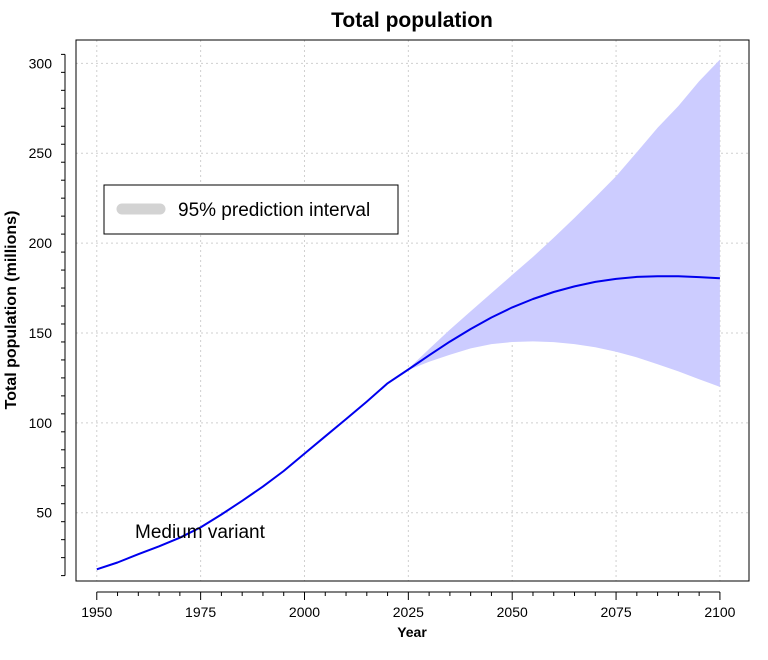 This screenshot has height=660, width=768. I want to click on legend-label: 95% prediction interval, so click(274, 210).